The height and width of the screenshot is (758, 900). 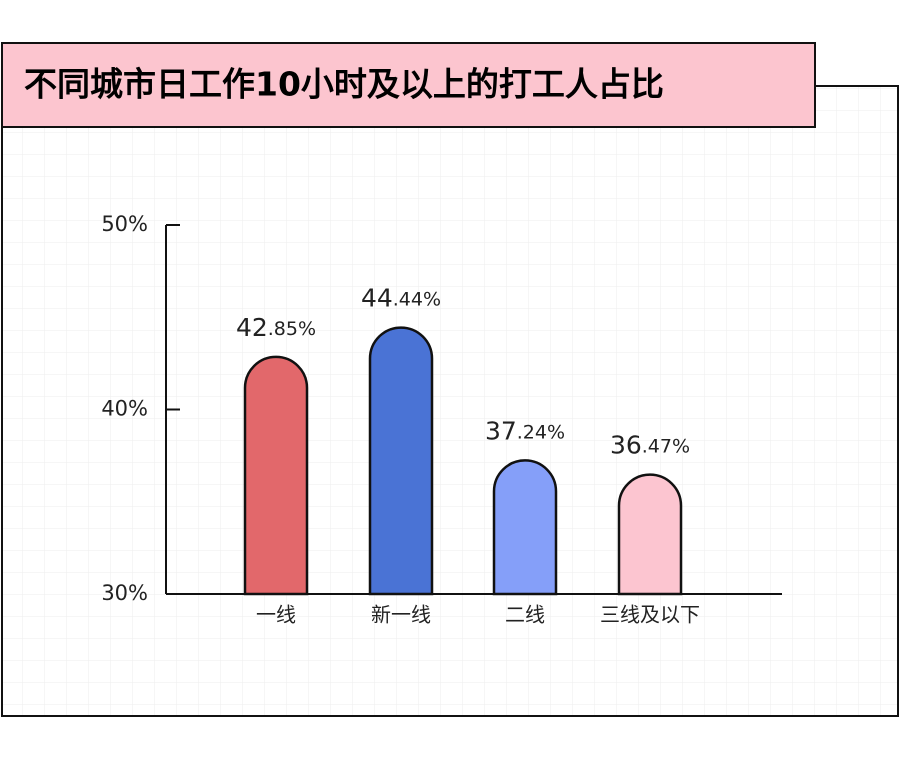 I want to click on value-label: 36.47%, so click(x=650, y=445).